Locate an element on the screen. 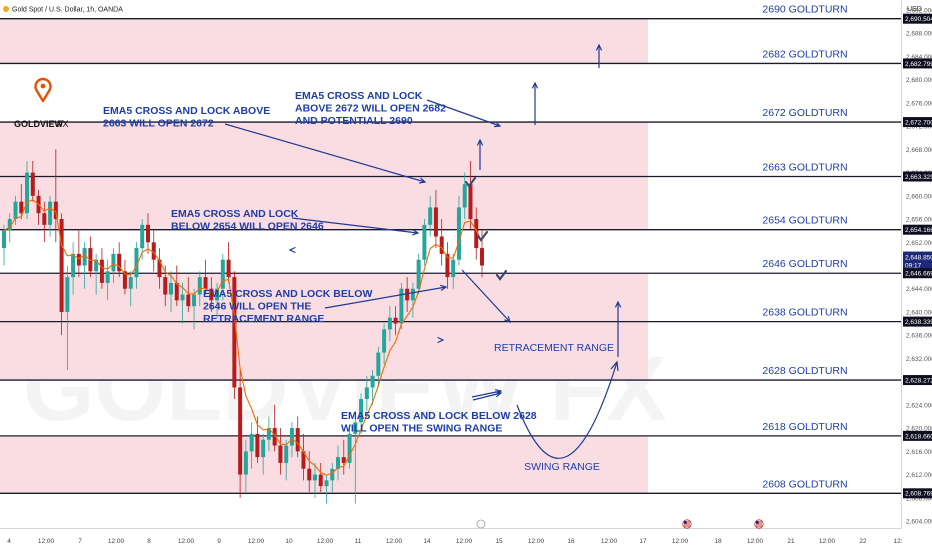 This screenshot has width=932, height=550. price-tick-label: 2,624.000 is located at coordinates (919, 405).